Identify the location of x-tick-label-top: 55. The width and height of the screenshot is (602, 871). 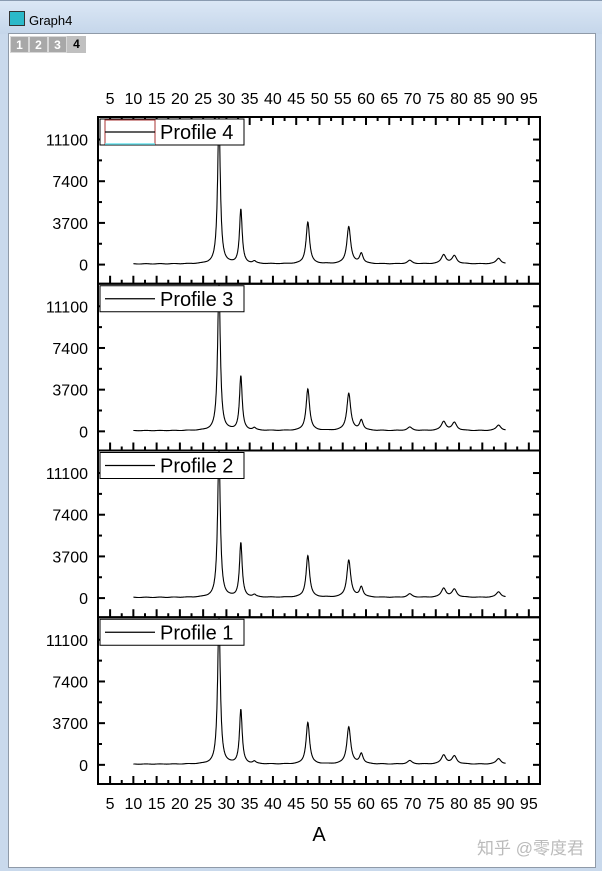
(343, 99).